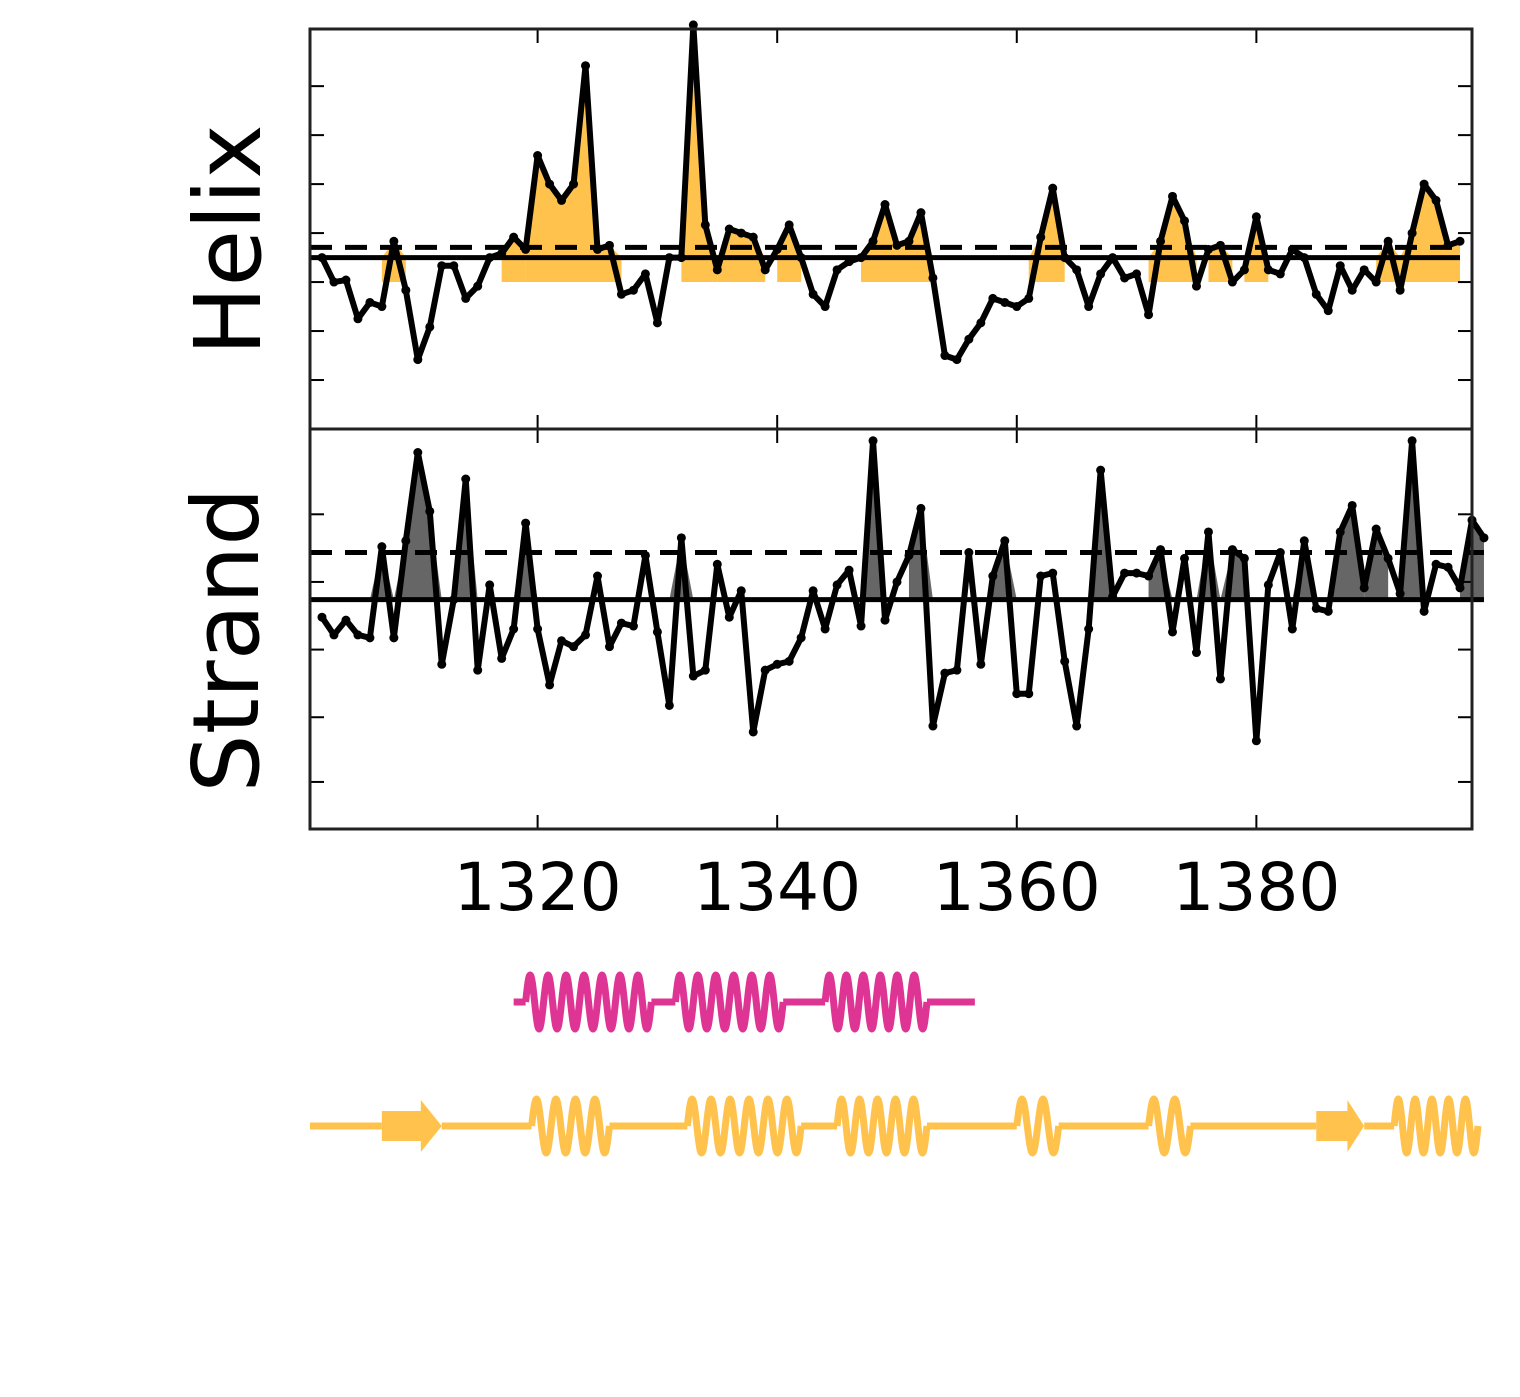  Describe the element at coordinates (777, 887) in the screenshot. I see `x-tick-label: 1340` at that location.